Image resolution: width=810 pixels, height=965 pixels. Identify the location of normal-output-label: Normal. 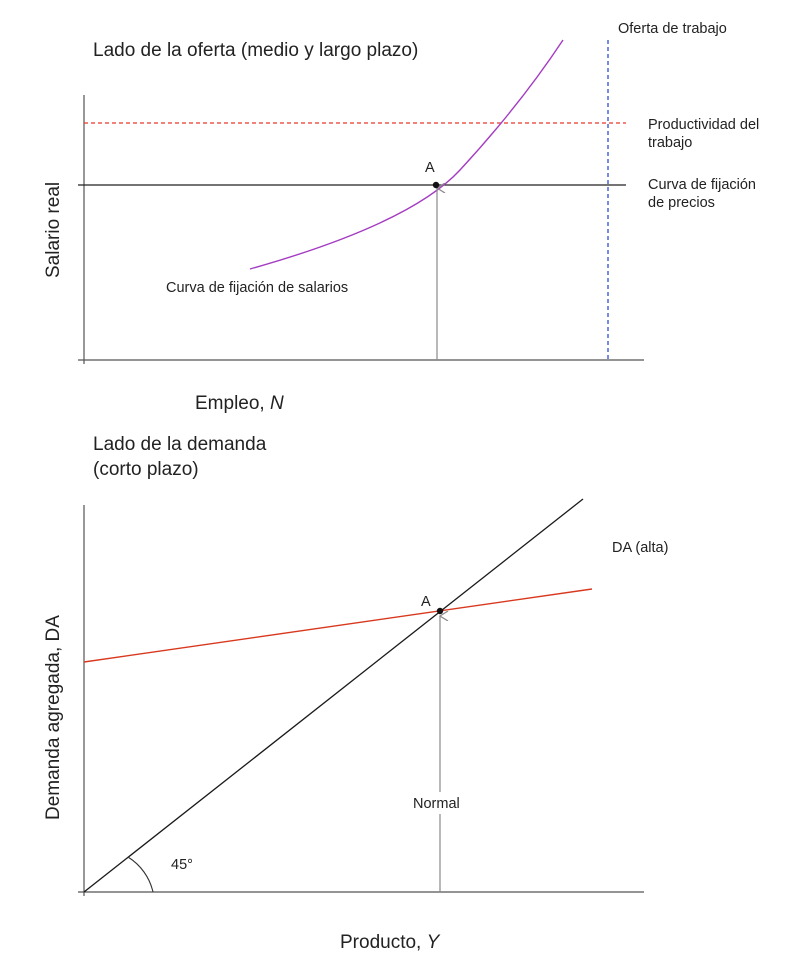
(436, 804).